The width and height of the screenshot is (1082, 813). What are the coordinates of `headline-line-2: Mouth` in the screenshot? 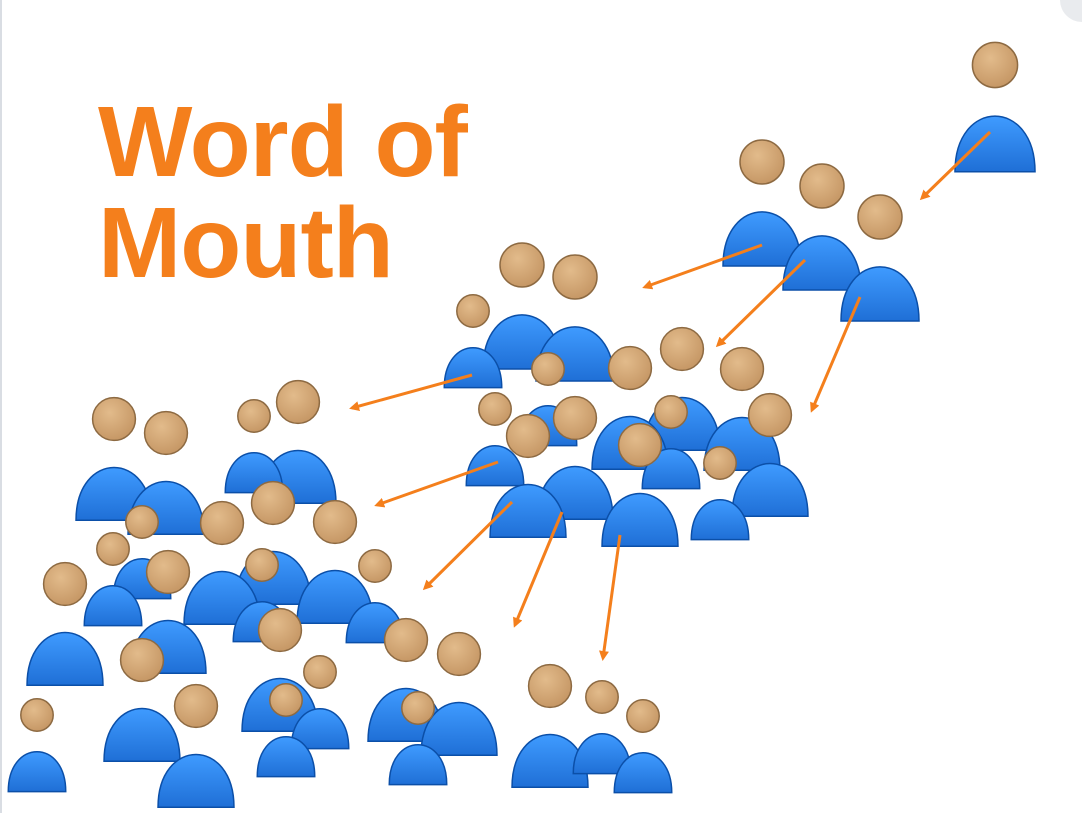 It's located at (246, 243).